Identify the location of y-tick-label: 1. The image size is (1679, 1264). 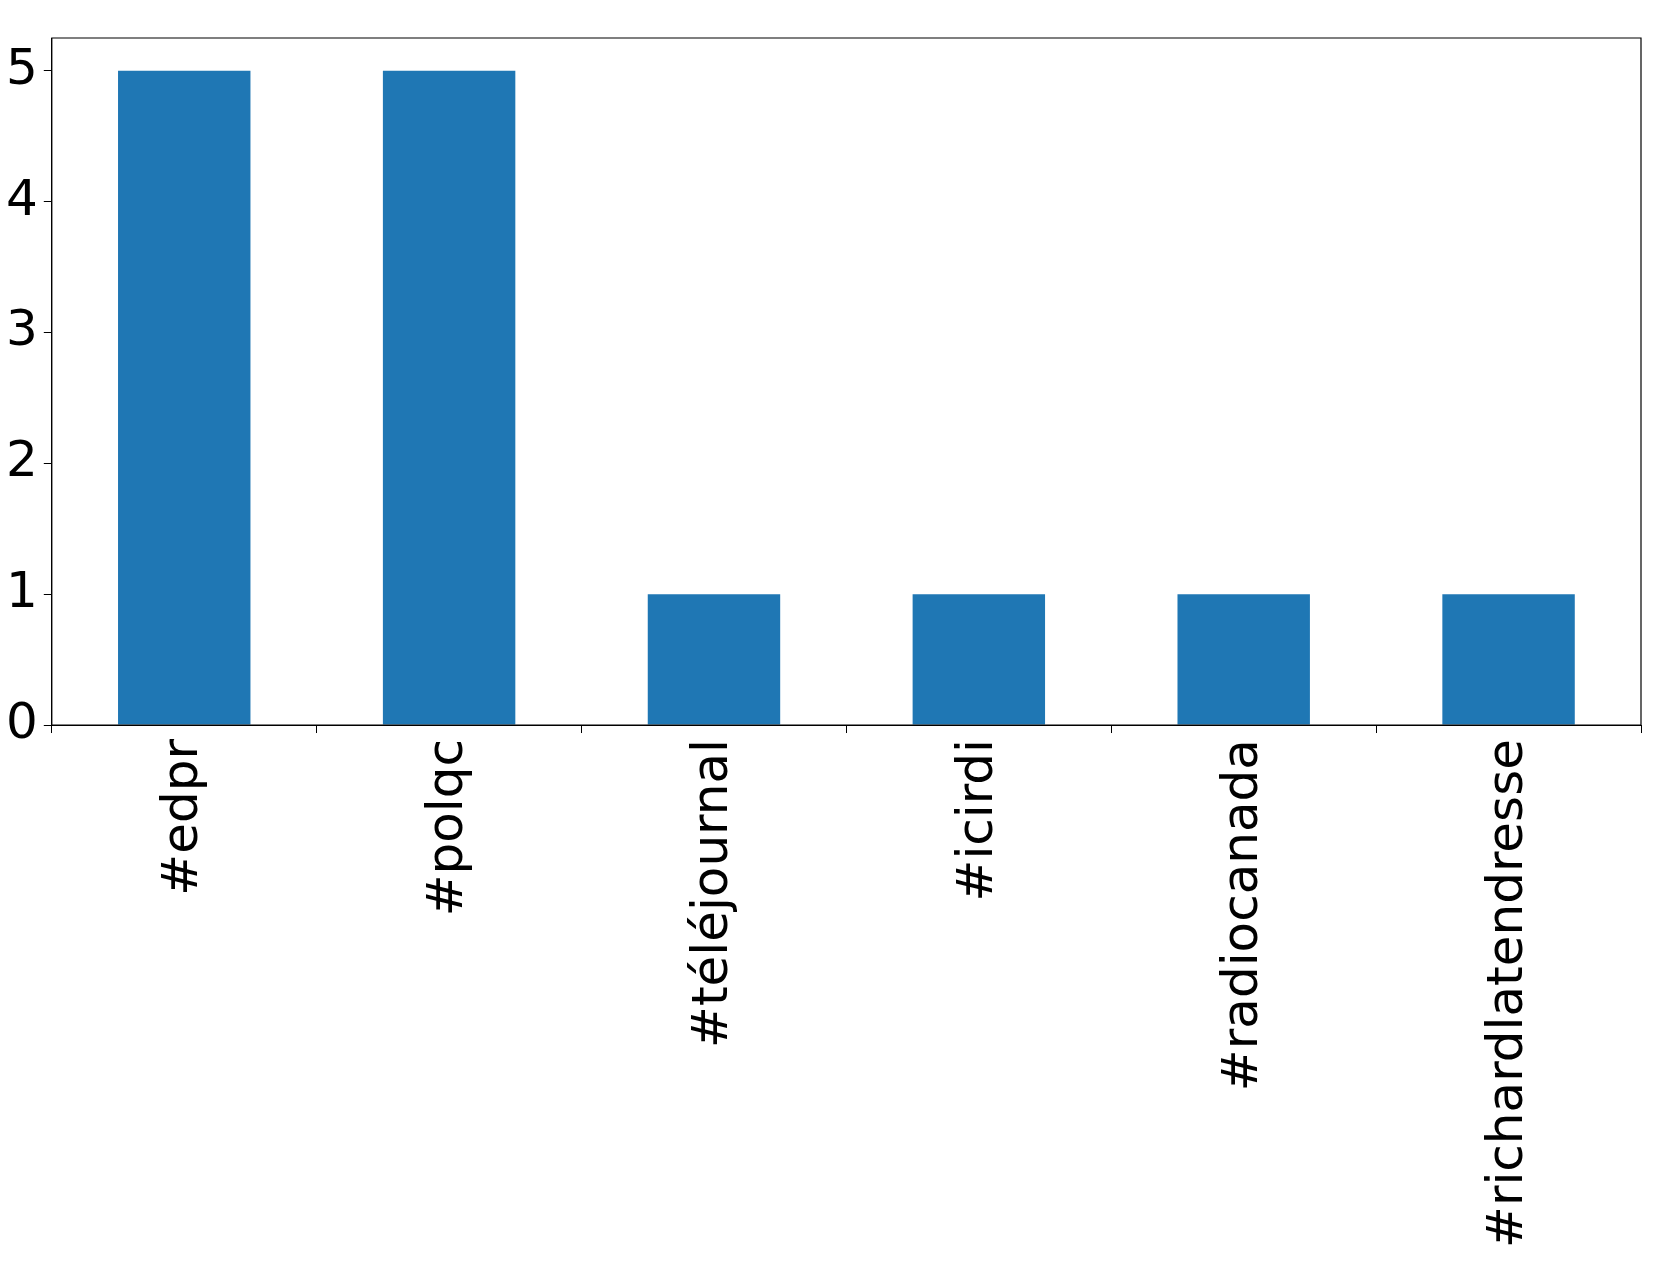
(22, 590).